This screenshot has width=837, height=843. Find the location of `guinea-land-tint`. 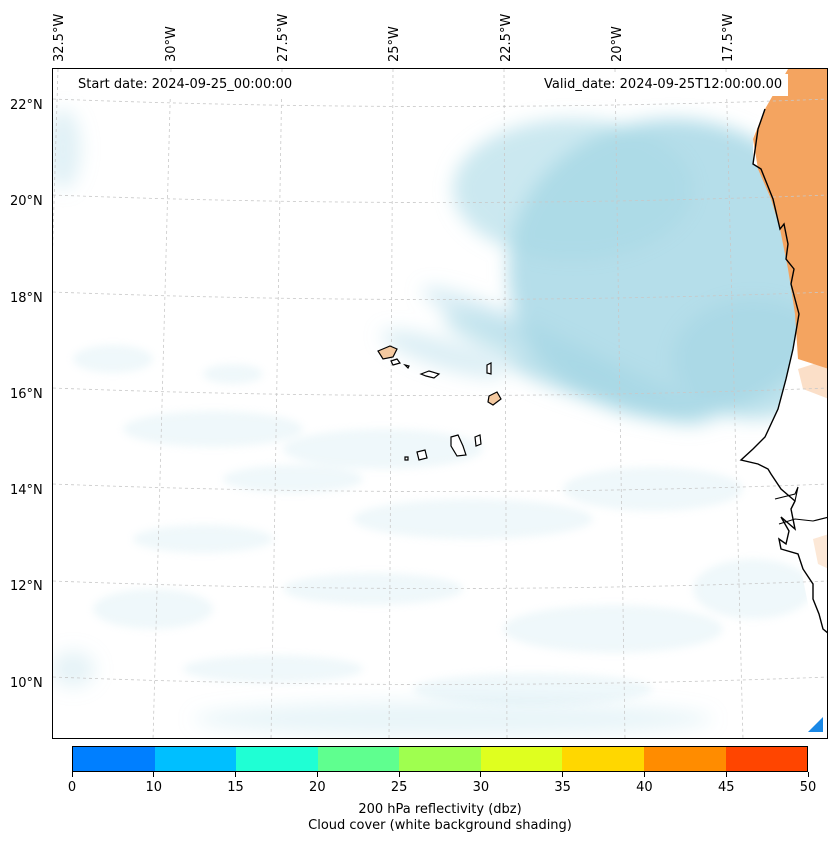

guinea-land-tint is located at coordinates (820, 551).